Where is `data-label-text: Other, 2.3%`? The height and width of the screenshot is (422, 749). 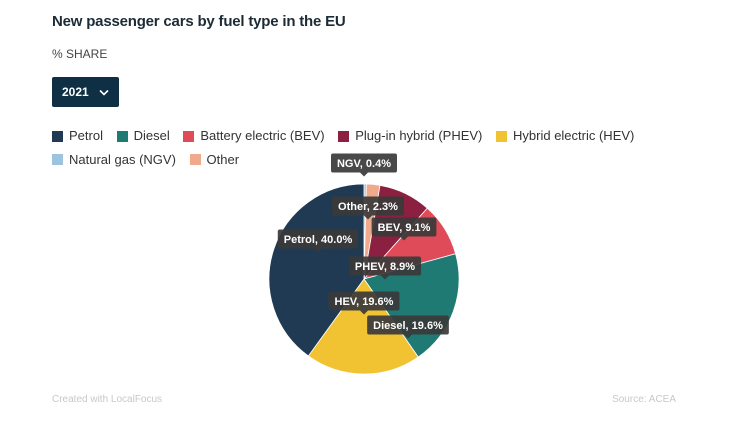
data-label-text: Other, 2.3% is located at coordinates (368, 207).